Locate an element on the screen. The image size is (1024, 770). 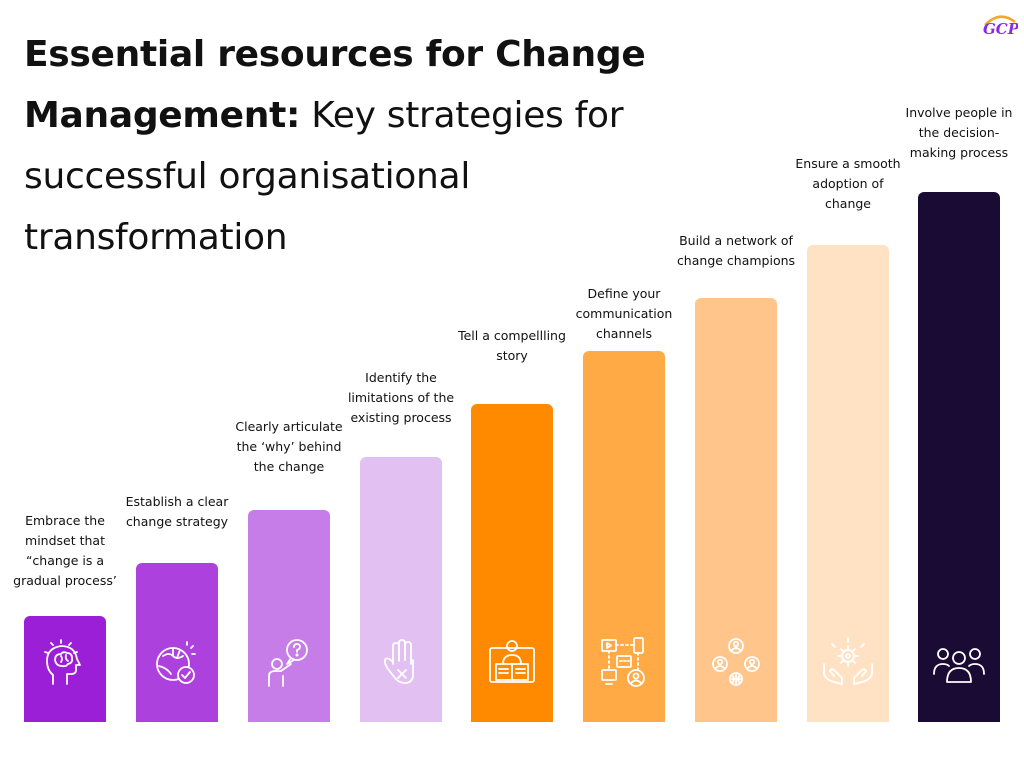
puzzle-globe-icon is located at coordinates (176, 662).